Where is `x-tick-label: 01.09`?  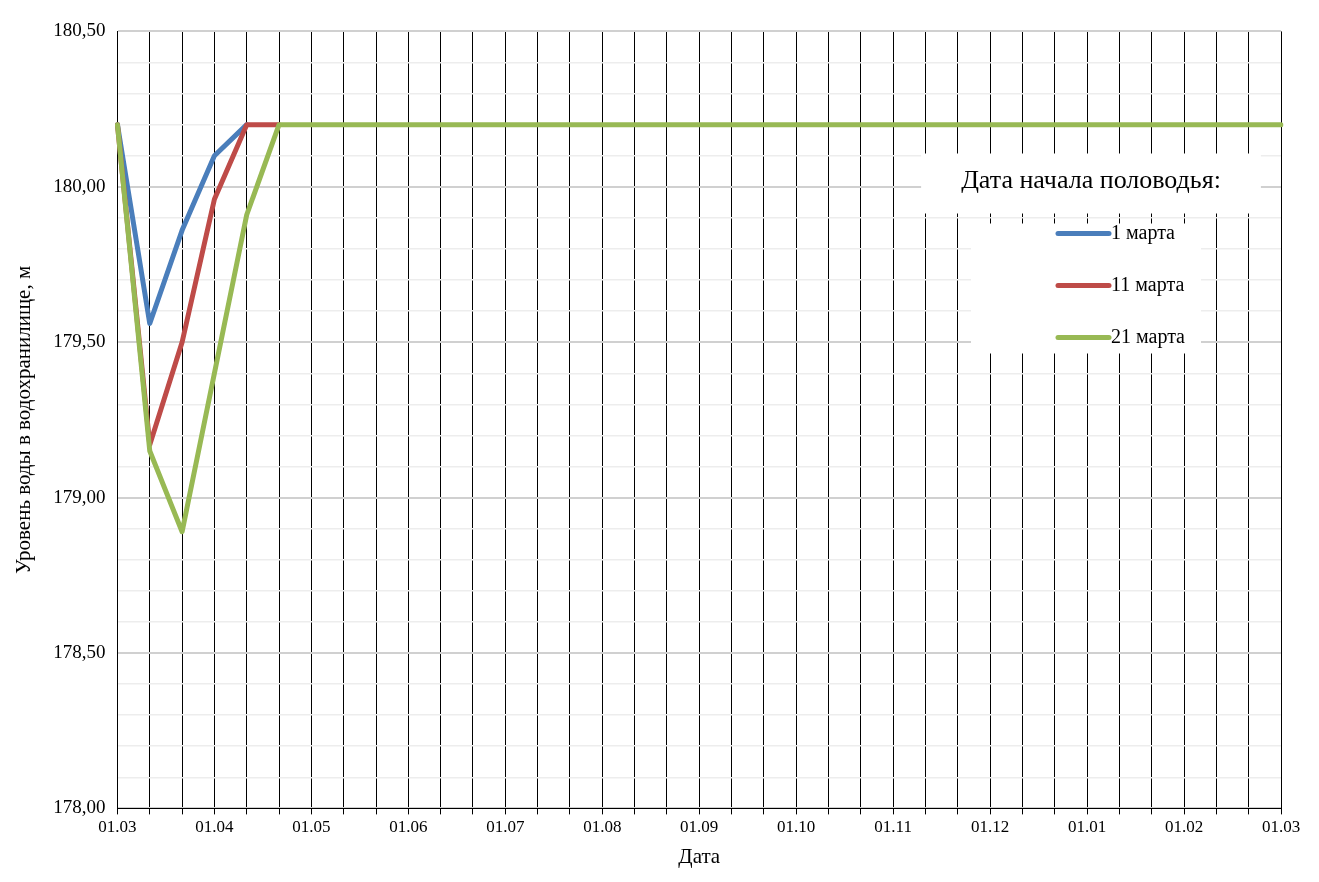
x-tick-label: 01.09 is located at coordinates (699, 827).